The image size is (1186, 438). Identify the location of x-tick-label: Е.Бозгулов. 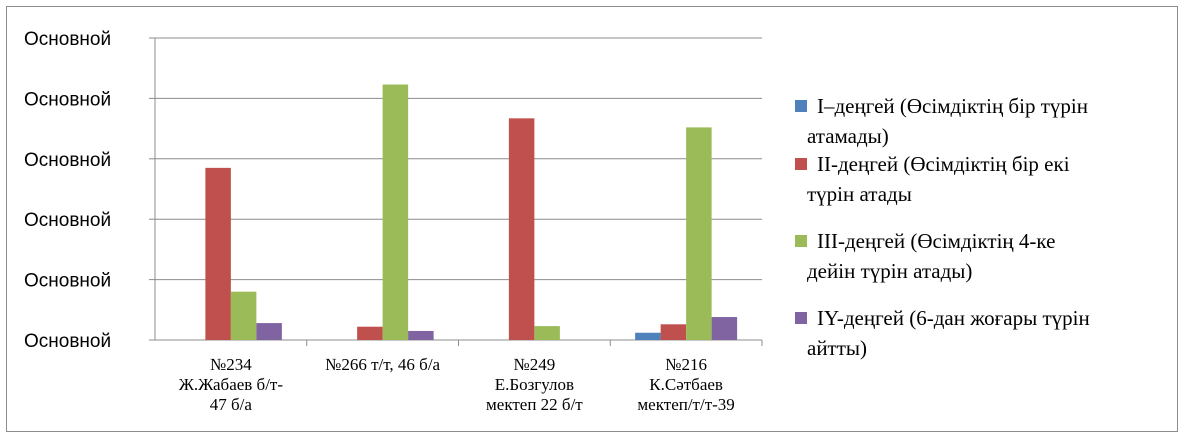
(534, 384).